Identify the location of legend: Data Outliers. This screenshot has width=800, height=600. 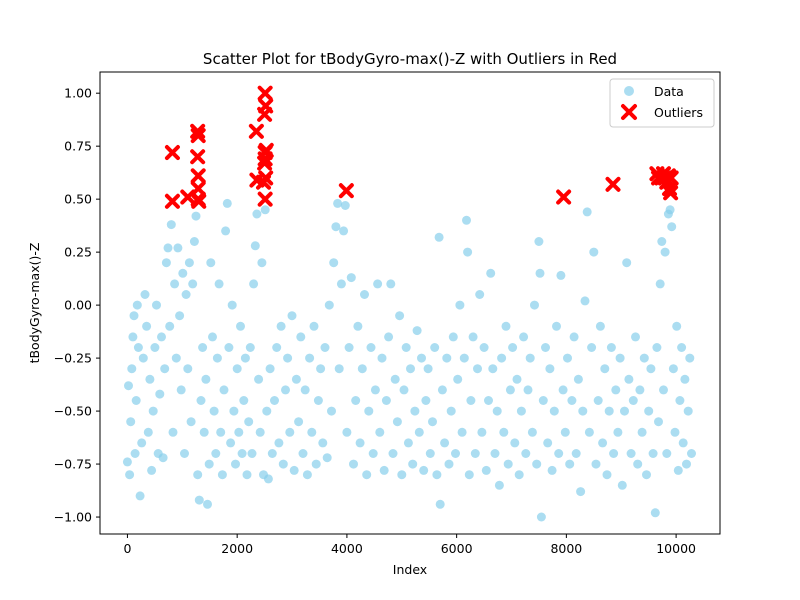
(662, 103).